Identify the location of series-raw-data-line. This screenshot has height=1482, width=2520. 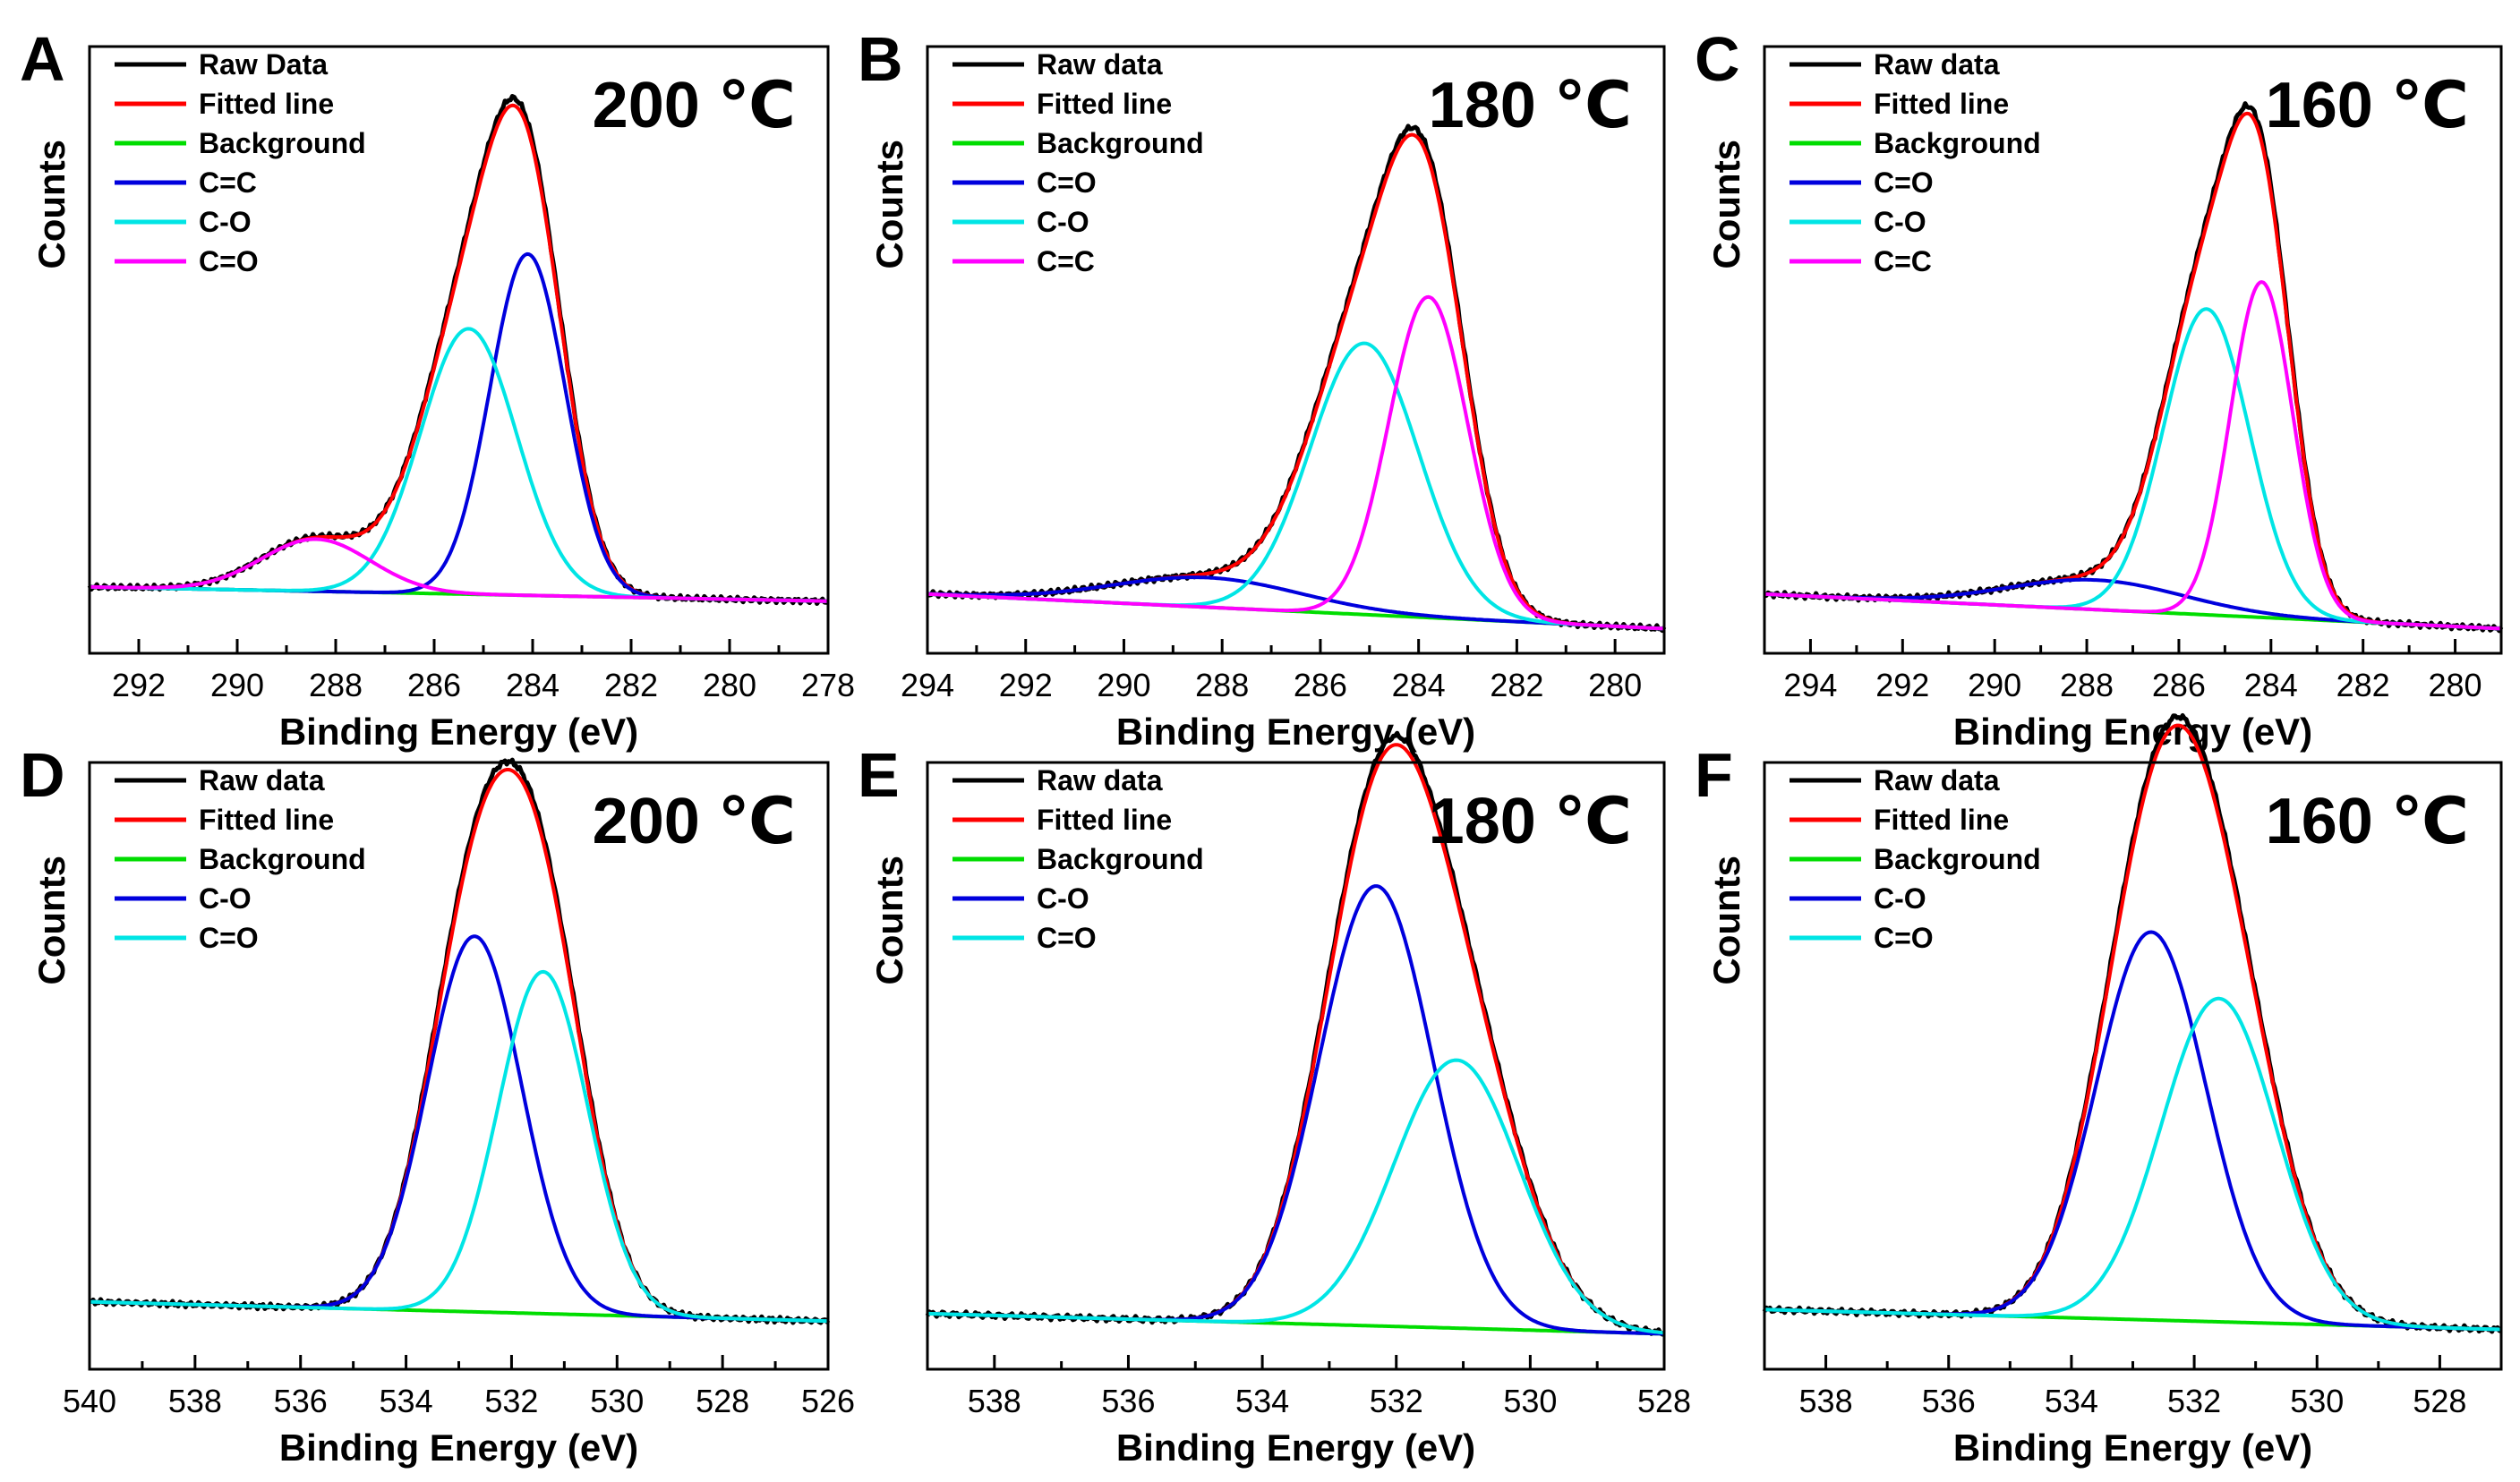
(1296, 379).